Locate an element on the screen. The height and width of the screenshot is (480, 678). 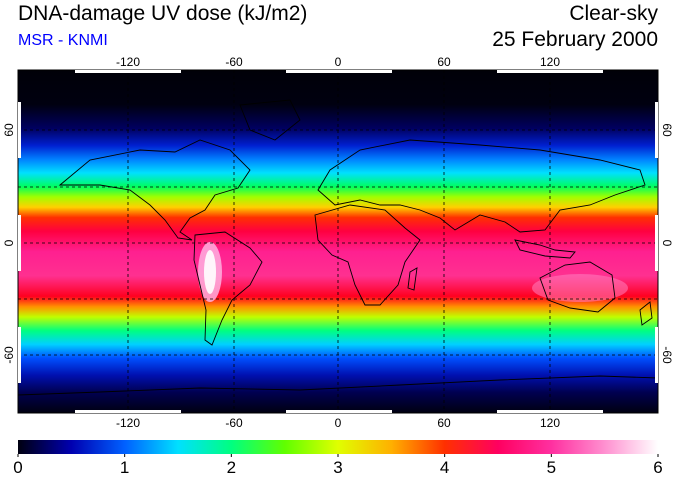
colorbar-tick-label: 5 is located at coordinates (551, 467).